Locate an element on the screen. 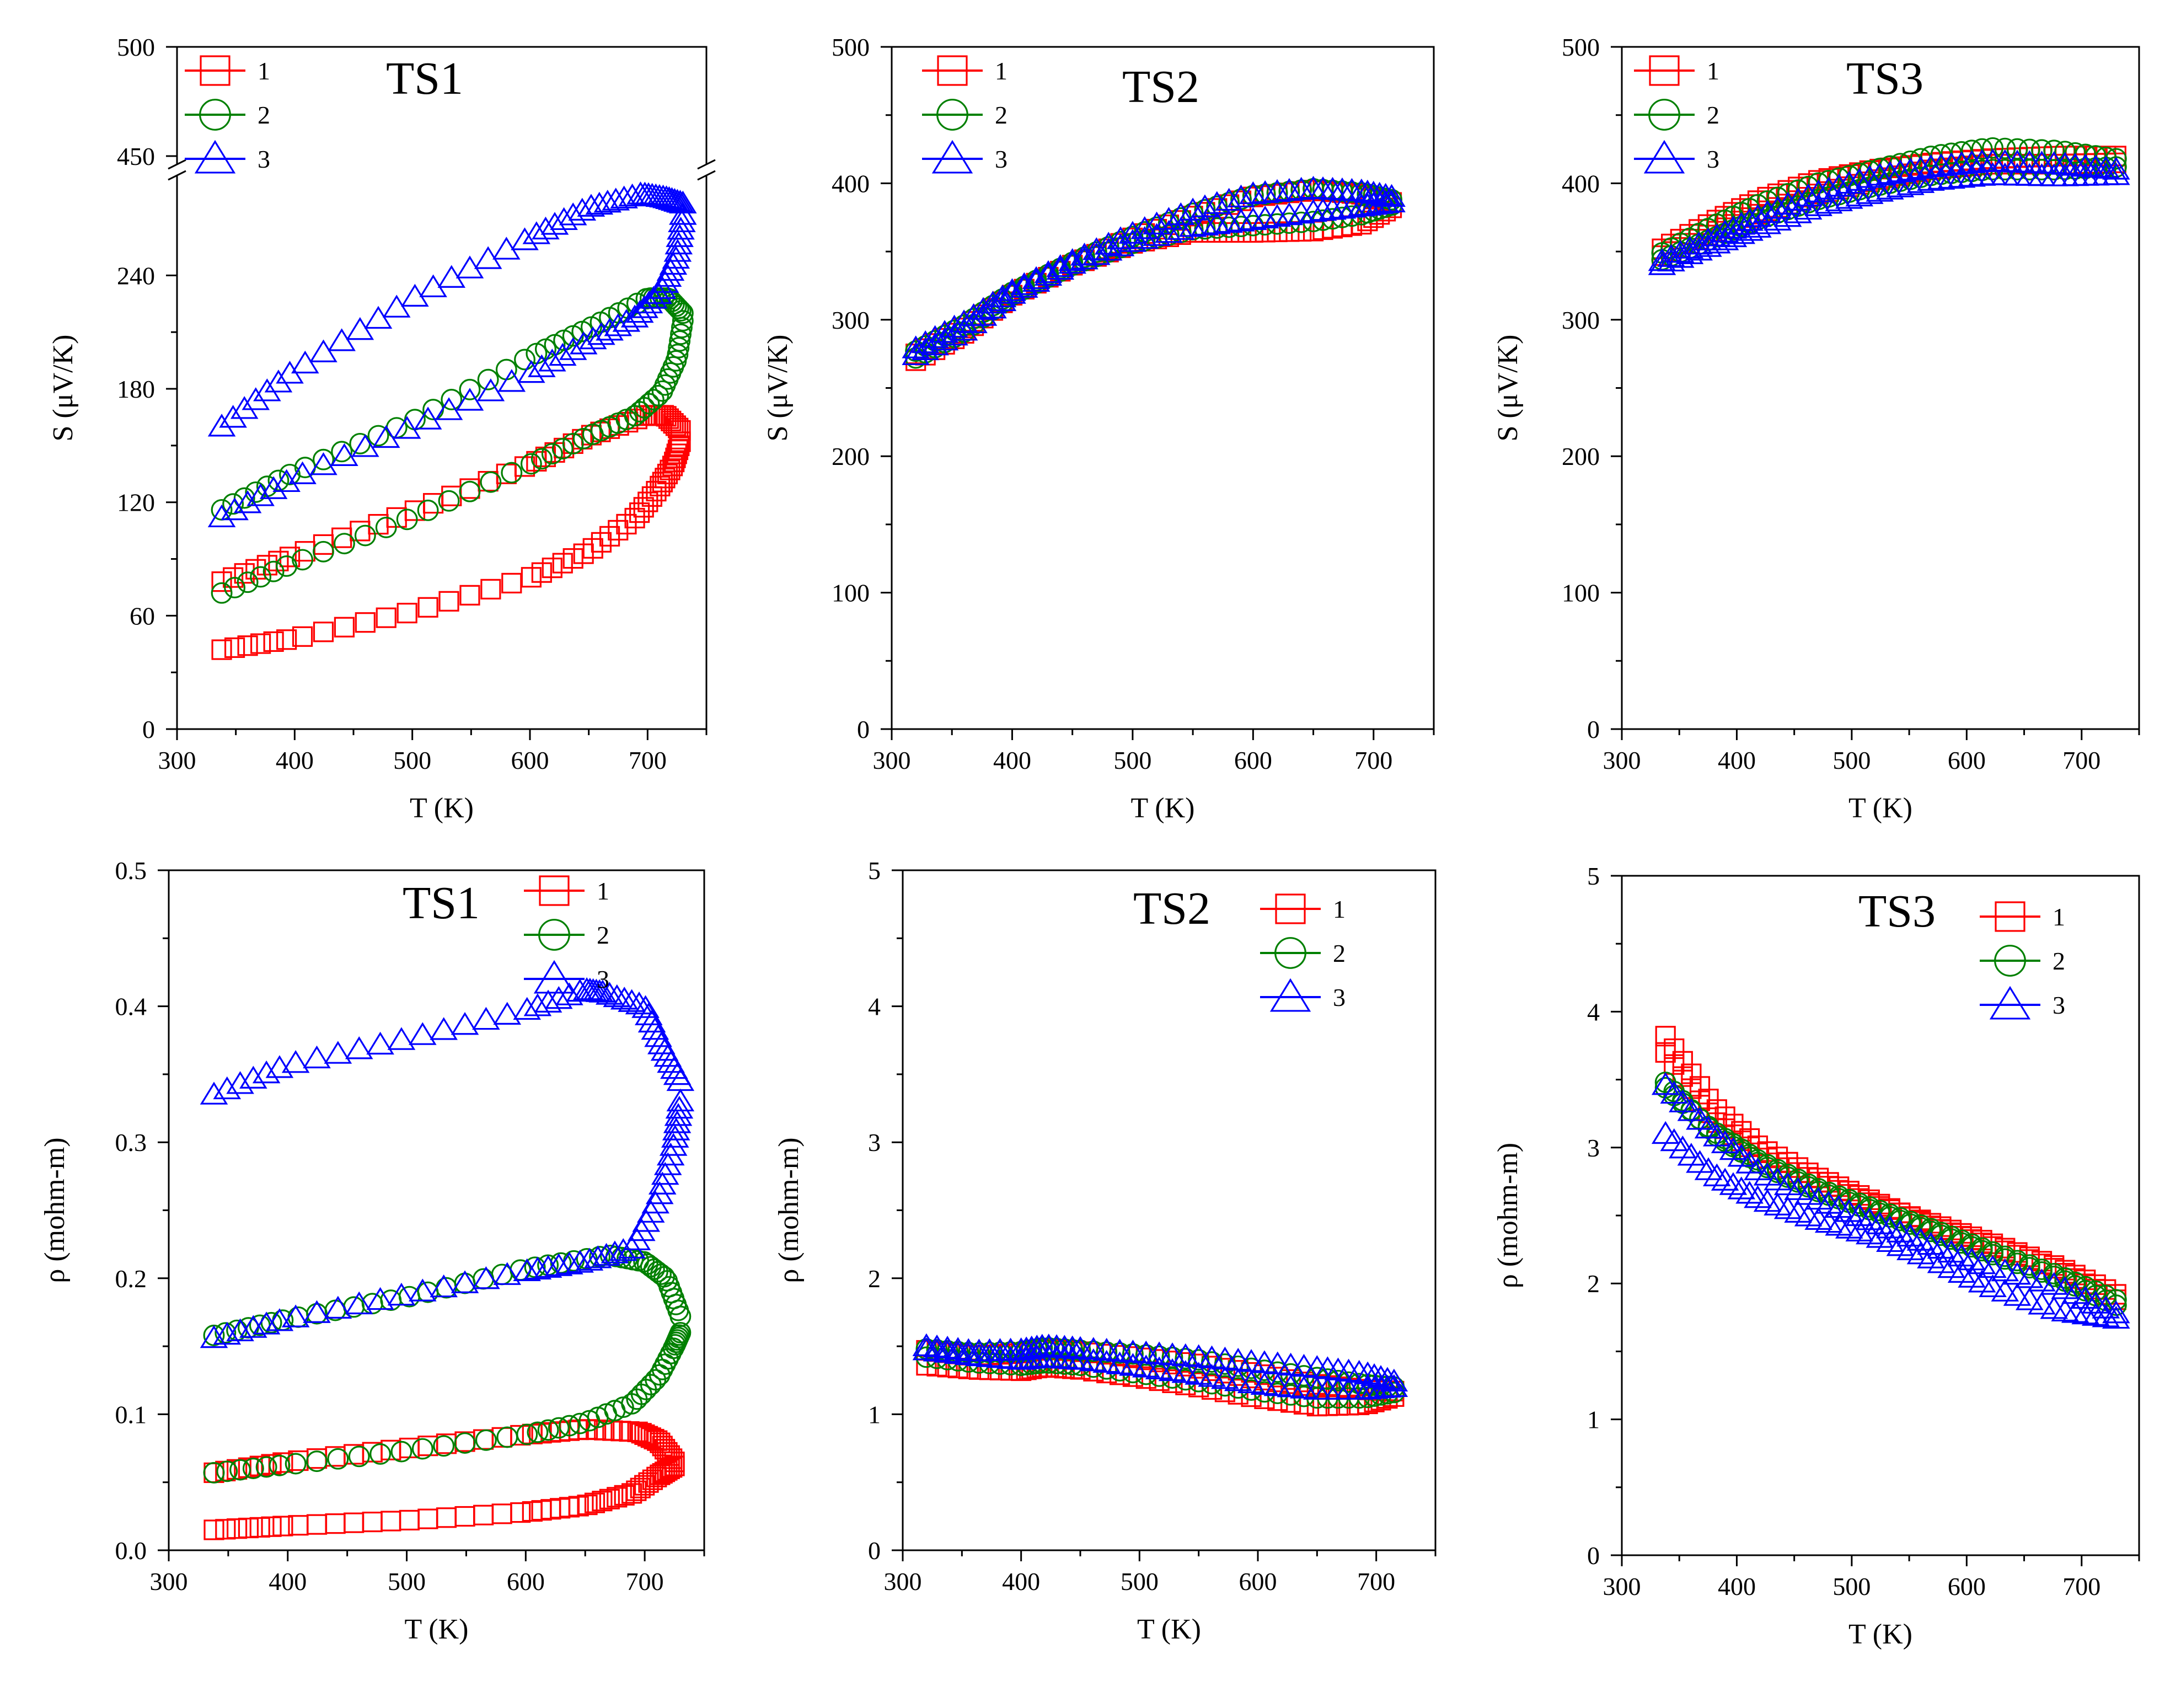  plot-frame is located at coordinates (442, 388).